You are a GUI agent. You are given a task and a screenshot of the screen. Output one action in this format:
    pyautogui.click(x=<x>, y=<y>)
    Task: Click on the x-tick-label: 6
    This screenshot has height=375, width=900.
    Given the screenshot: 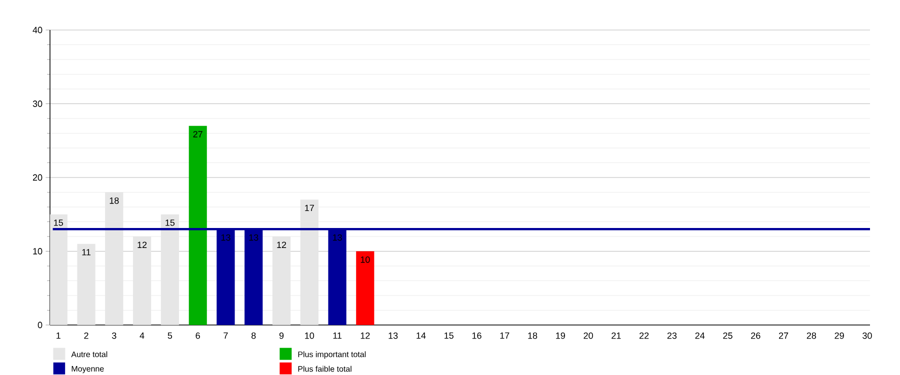 What is the action you would take?
    pyautogui.click(x=198, y=335)
    